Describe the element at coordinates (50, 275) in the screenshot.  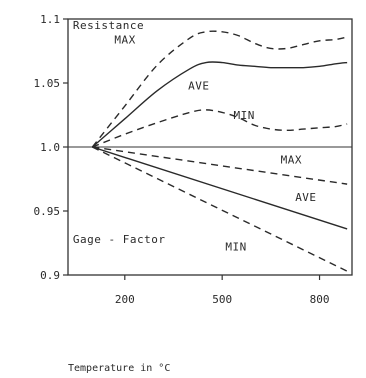
I see `y-tick-label: 0.9` at that location.